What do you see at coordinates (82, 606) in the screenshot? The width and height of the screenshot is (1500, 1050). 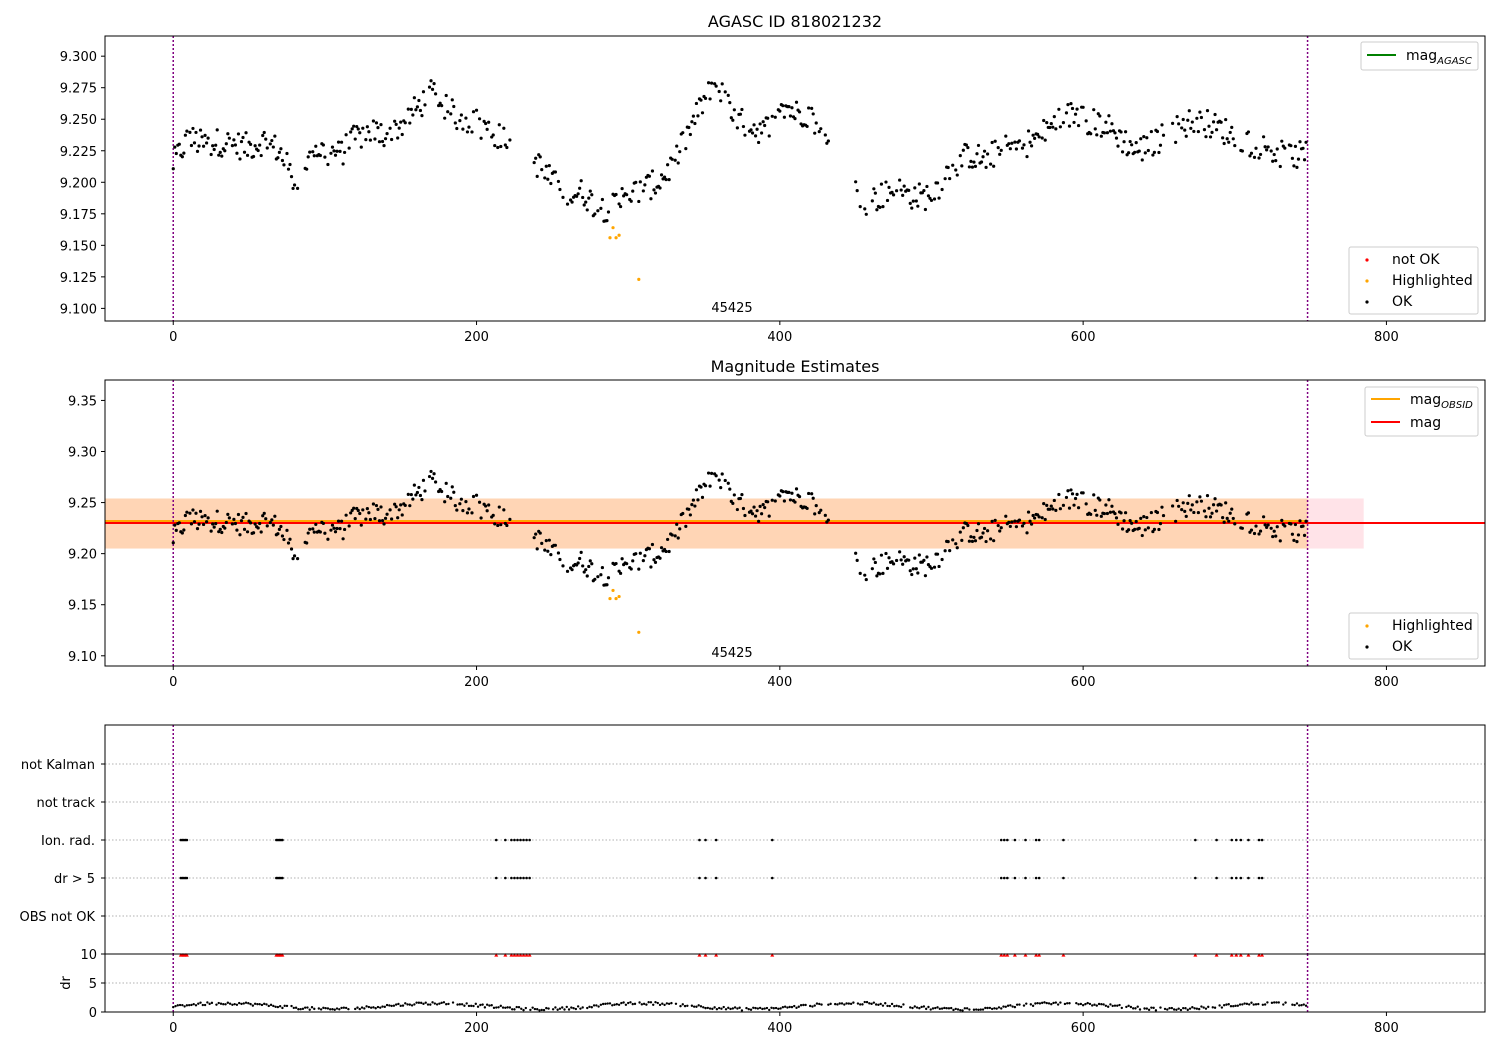 I see `y-tick-label: 9.15` at bounding box center [82, 606].